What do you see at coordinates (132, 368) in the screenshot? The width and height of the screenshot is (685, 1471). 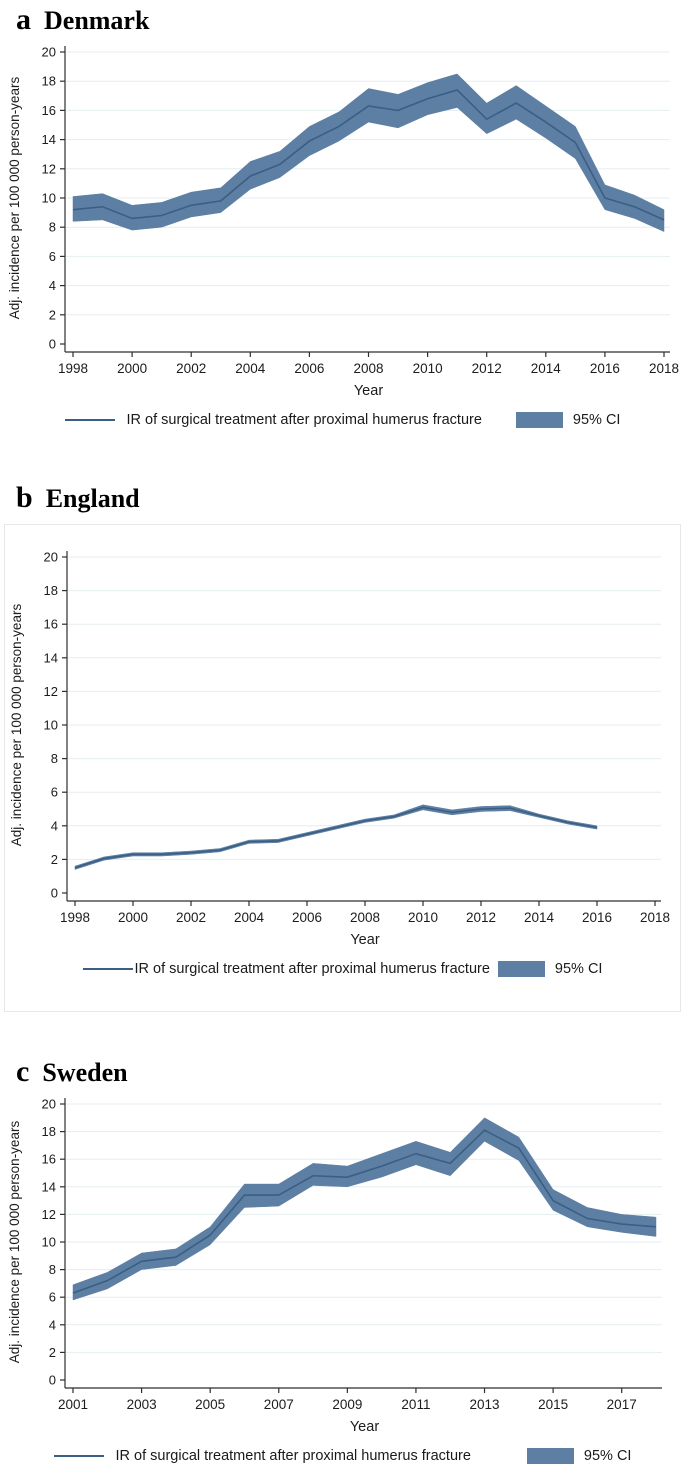 I see `svg-text: 2000` at bounding box center [132, 368].